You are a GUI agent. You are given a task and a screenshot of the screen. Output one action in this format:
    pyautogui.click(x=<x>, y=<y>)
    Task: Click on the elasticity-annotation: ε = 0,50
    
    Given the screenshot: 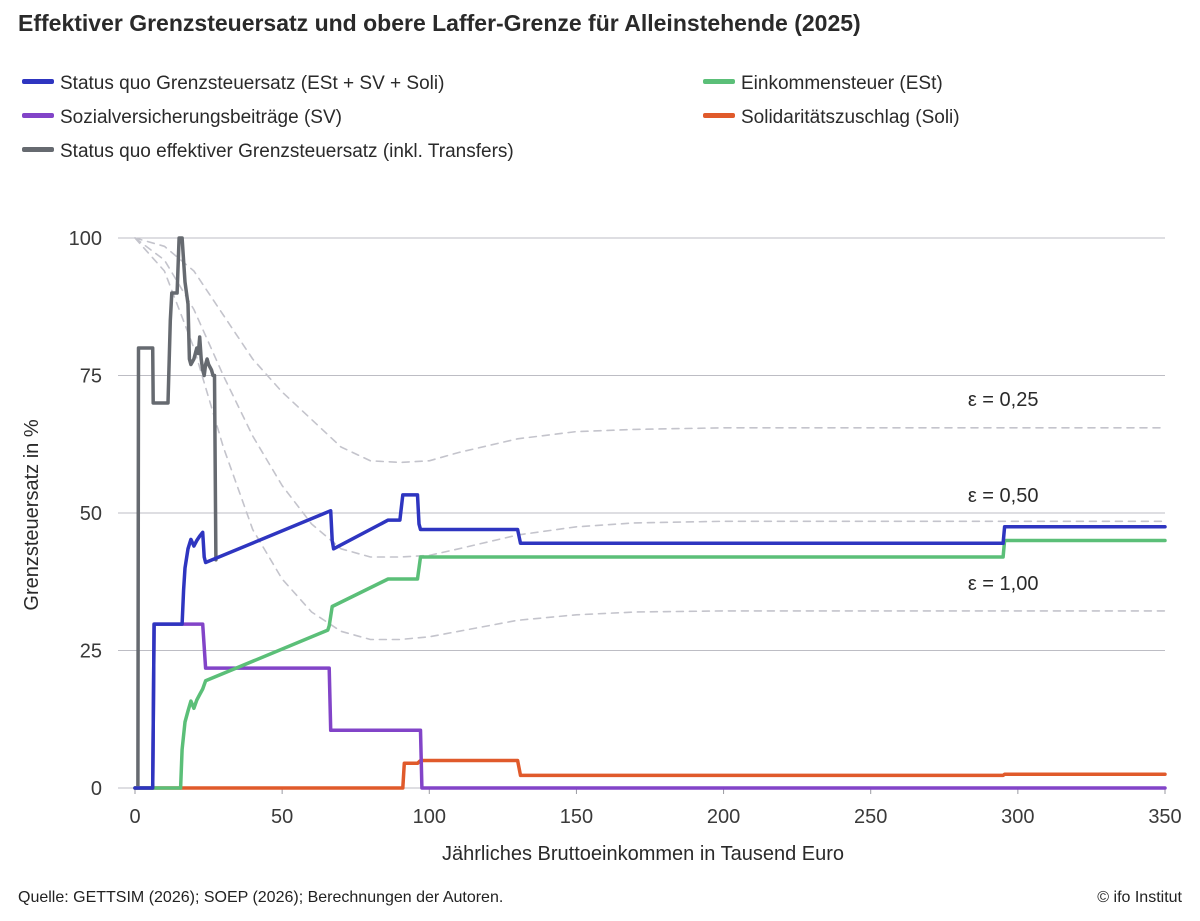 What is the action you would take?
    pyautogui.click(x=1003, y=496)
    